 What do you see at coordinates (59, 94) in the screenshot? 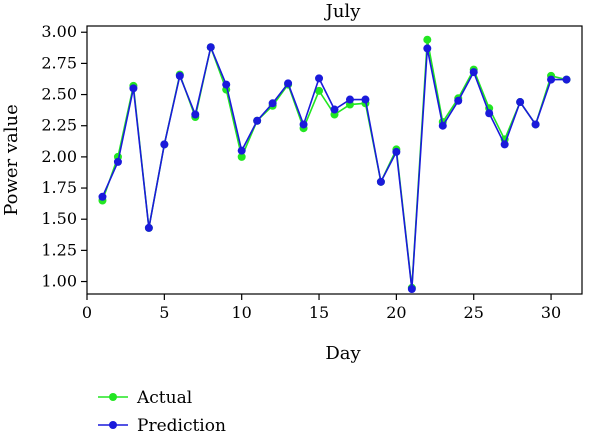
I see `y-tick-label: 2.50` at bounding box center [59, 94].